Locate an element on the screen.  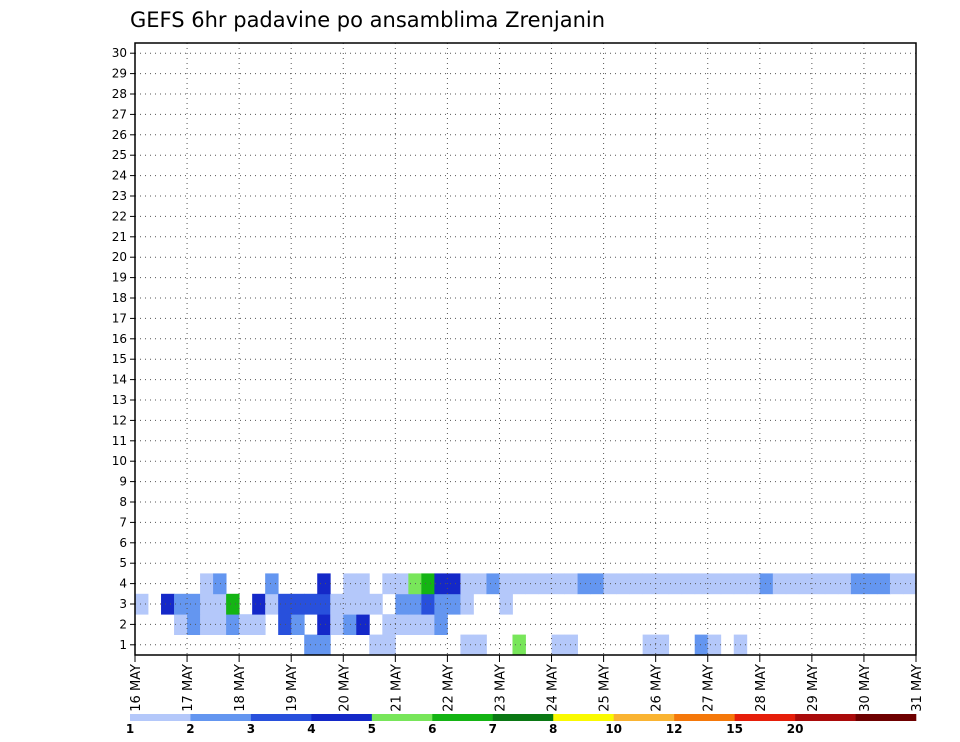
legend-label: 3 is located at coordinates (251, 729).